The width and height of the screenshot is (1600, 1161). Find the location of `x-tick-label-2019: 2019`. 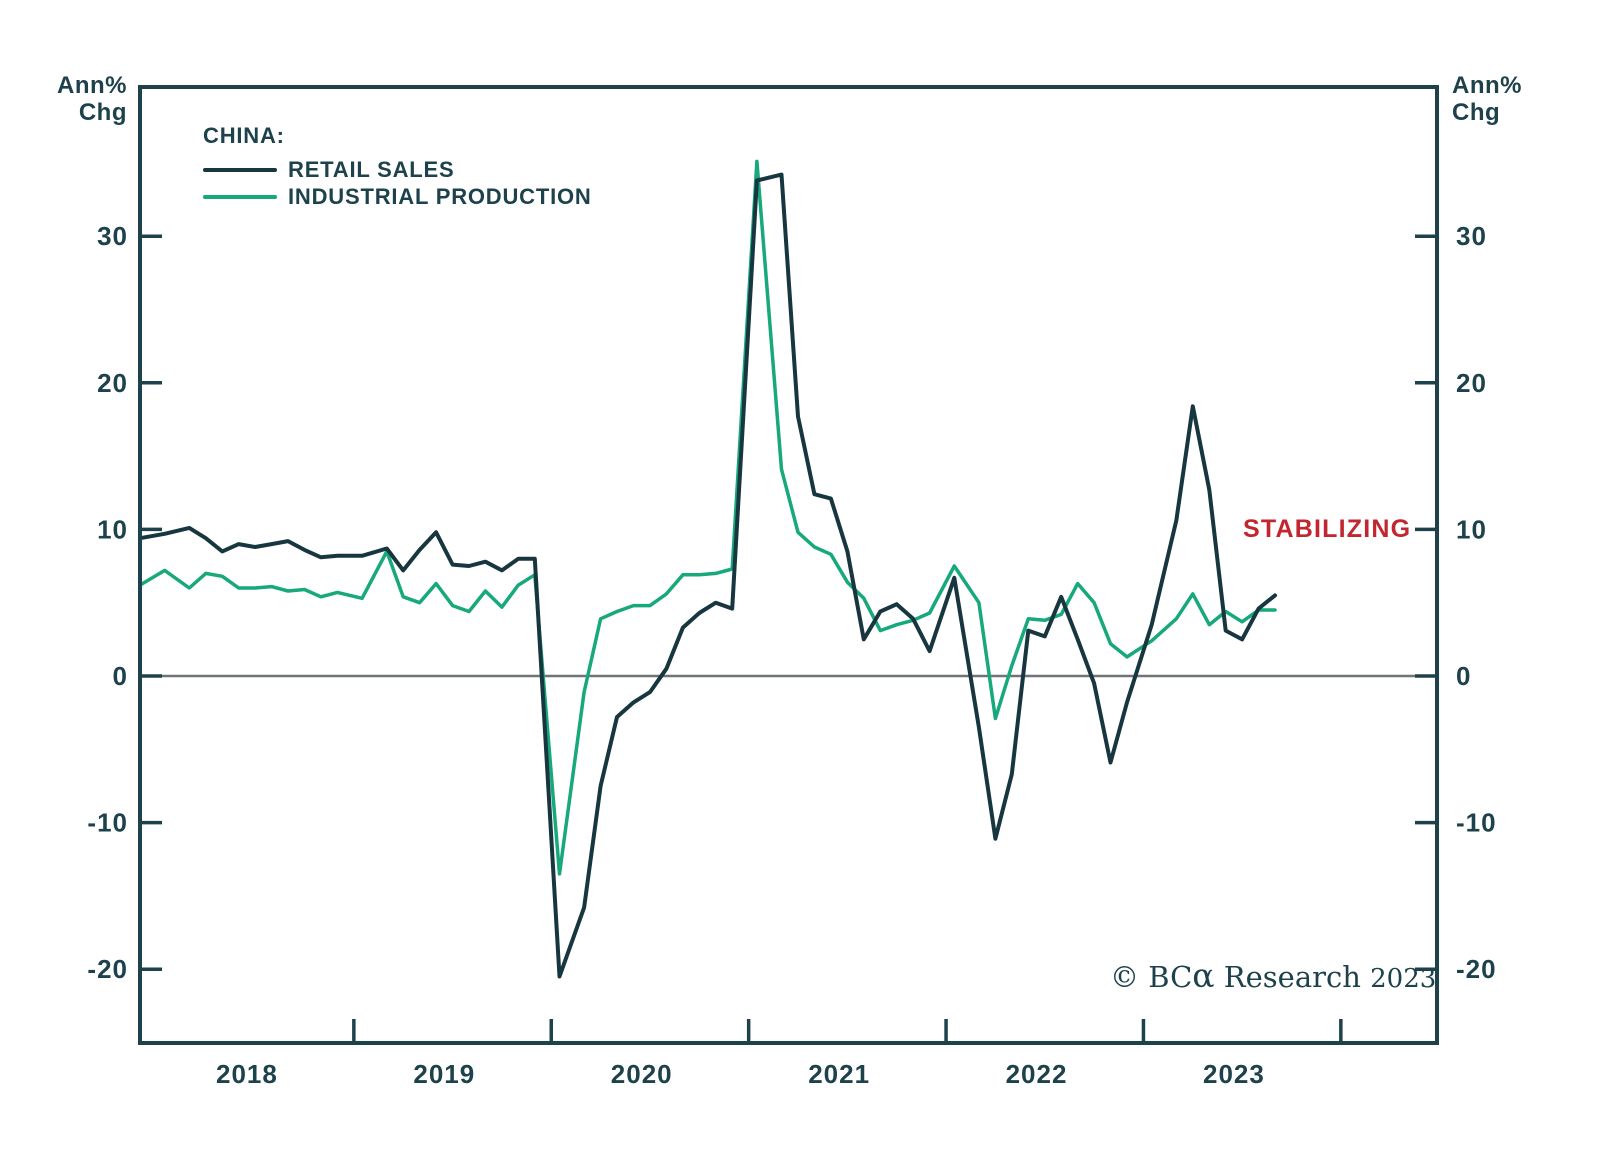

x-tick-label-2019: 2019 is located at coordinates (444, 1074).